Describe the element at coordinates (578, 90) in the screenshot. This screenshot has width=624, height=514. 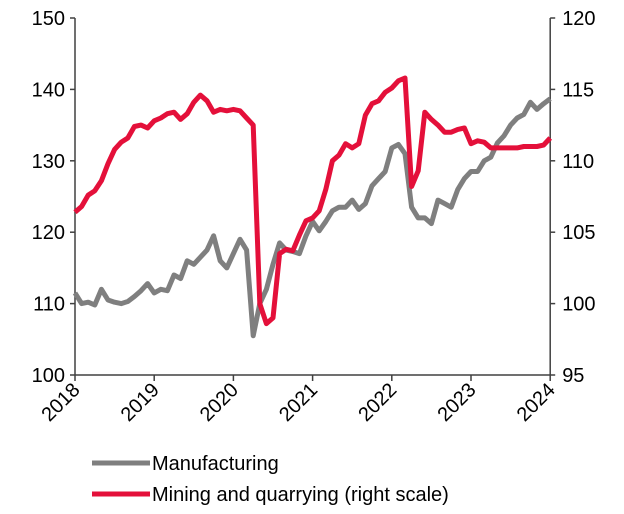
I see `y2-tick-label: 115` at that location.